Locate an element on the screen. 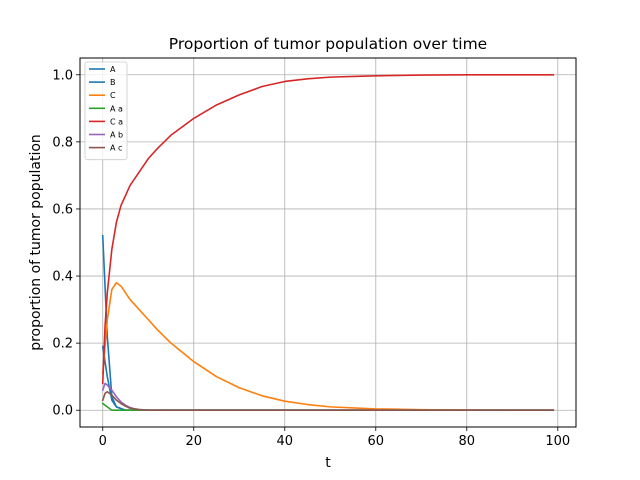 The width and height of the screenshot is (640, 480). legend-label: B is located at coordinates (113, 82).